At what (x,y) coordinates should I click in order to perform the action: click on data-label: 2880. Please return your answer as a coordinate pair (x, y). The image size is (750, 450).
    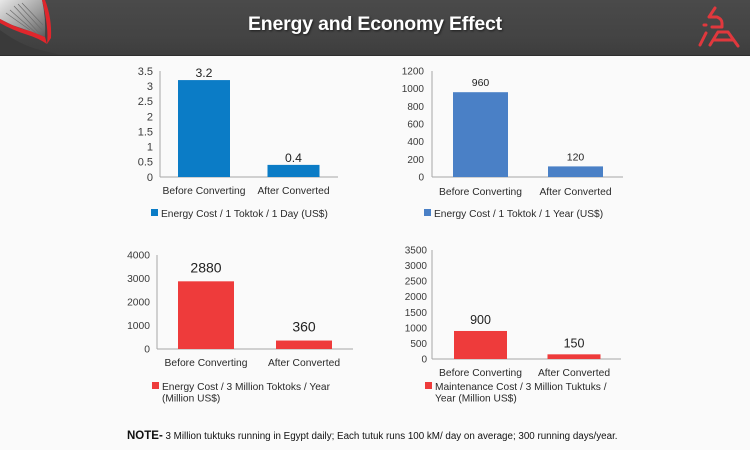
    Looking at the image, I should click on (205, 267).